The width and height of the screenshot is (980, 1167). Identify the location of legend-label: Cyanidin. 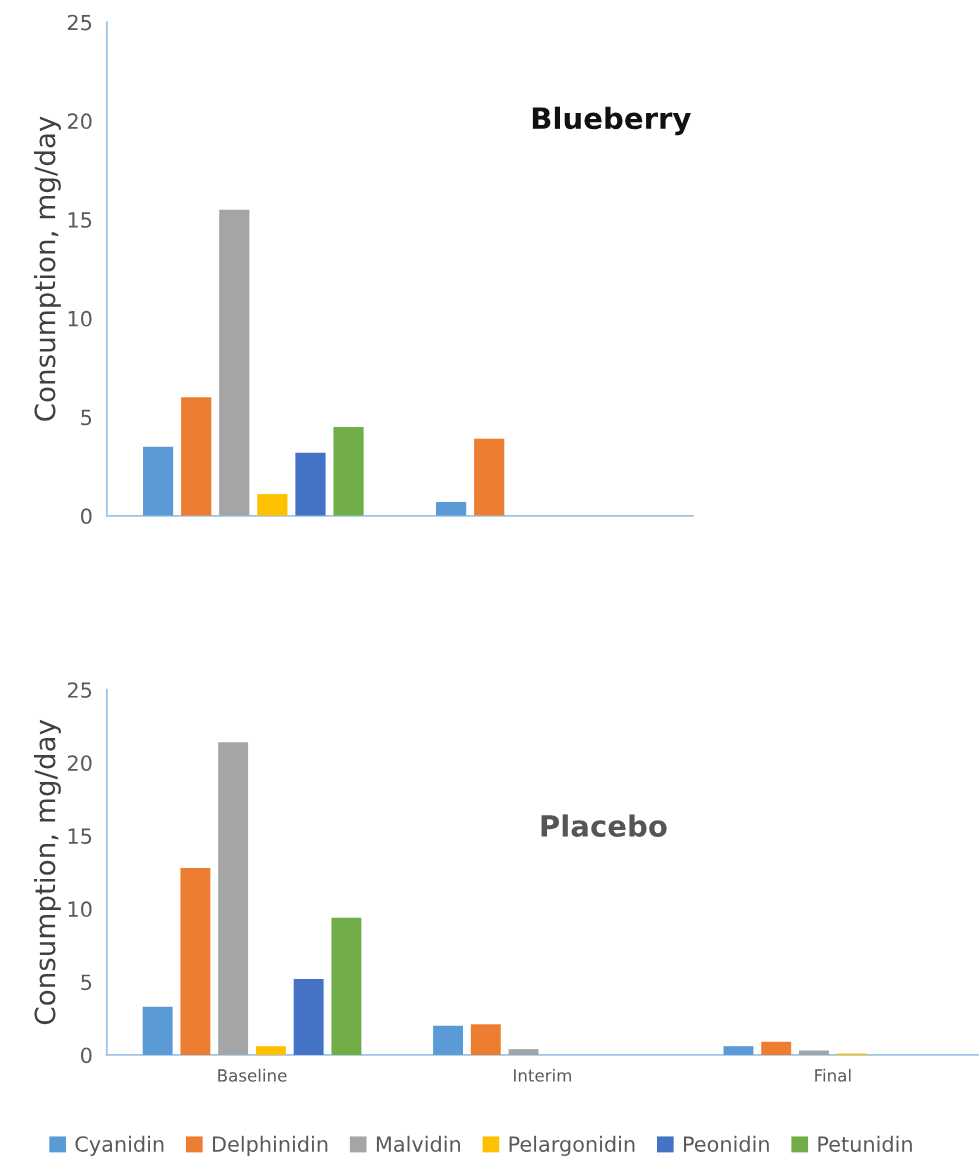
(119, 1145).